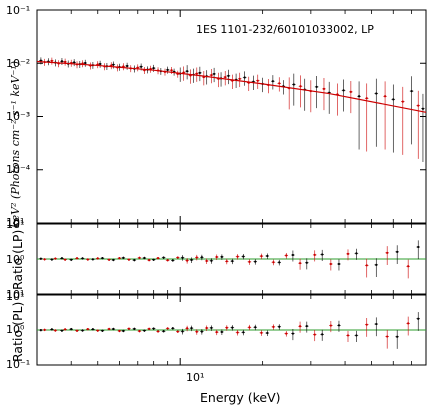 The image size is (436, 409). I want to click on y-tick-label: 10⁻¹, so click(18, 10).